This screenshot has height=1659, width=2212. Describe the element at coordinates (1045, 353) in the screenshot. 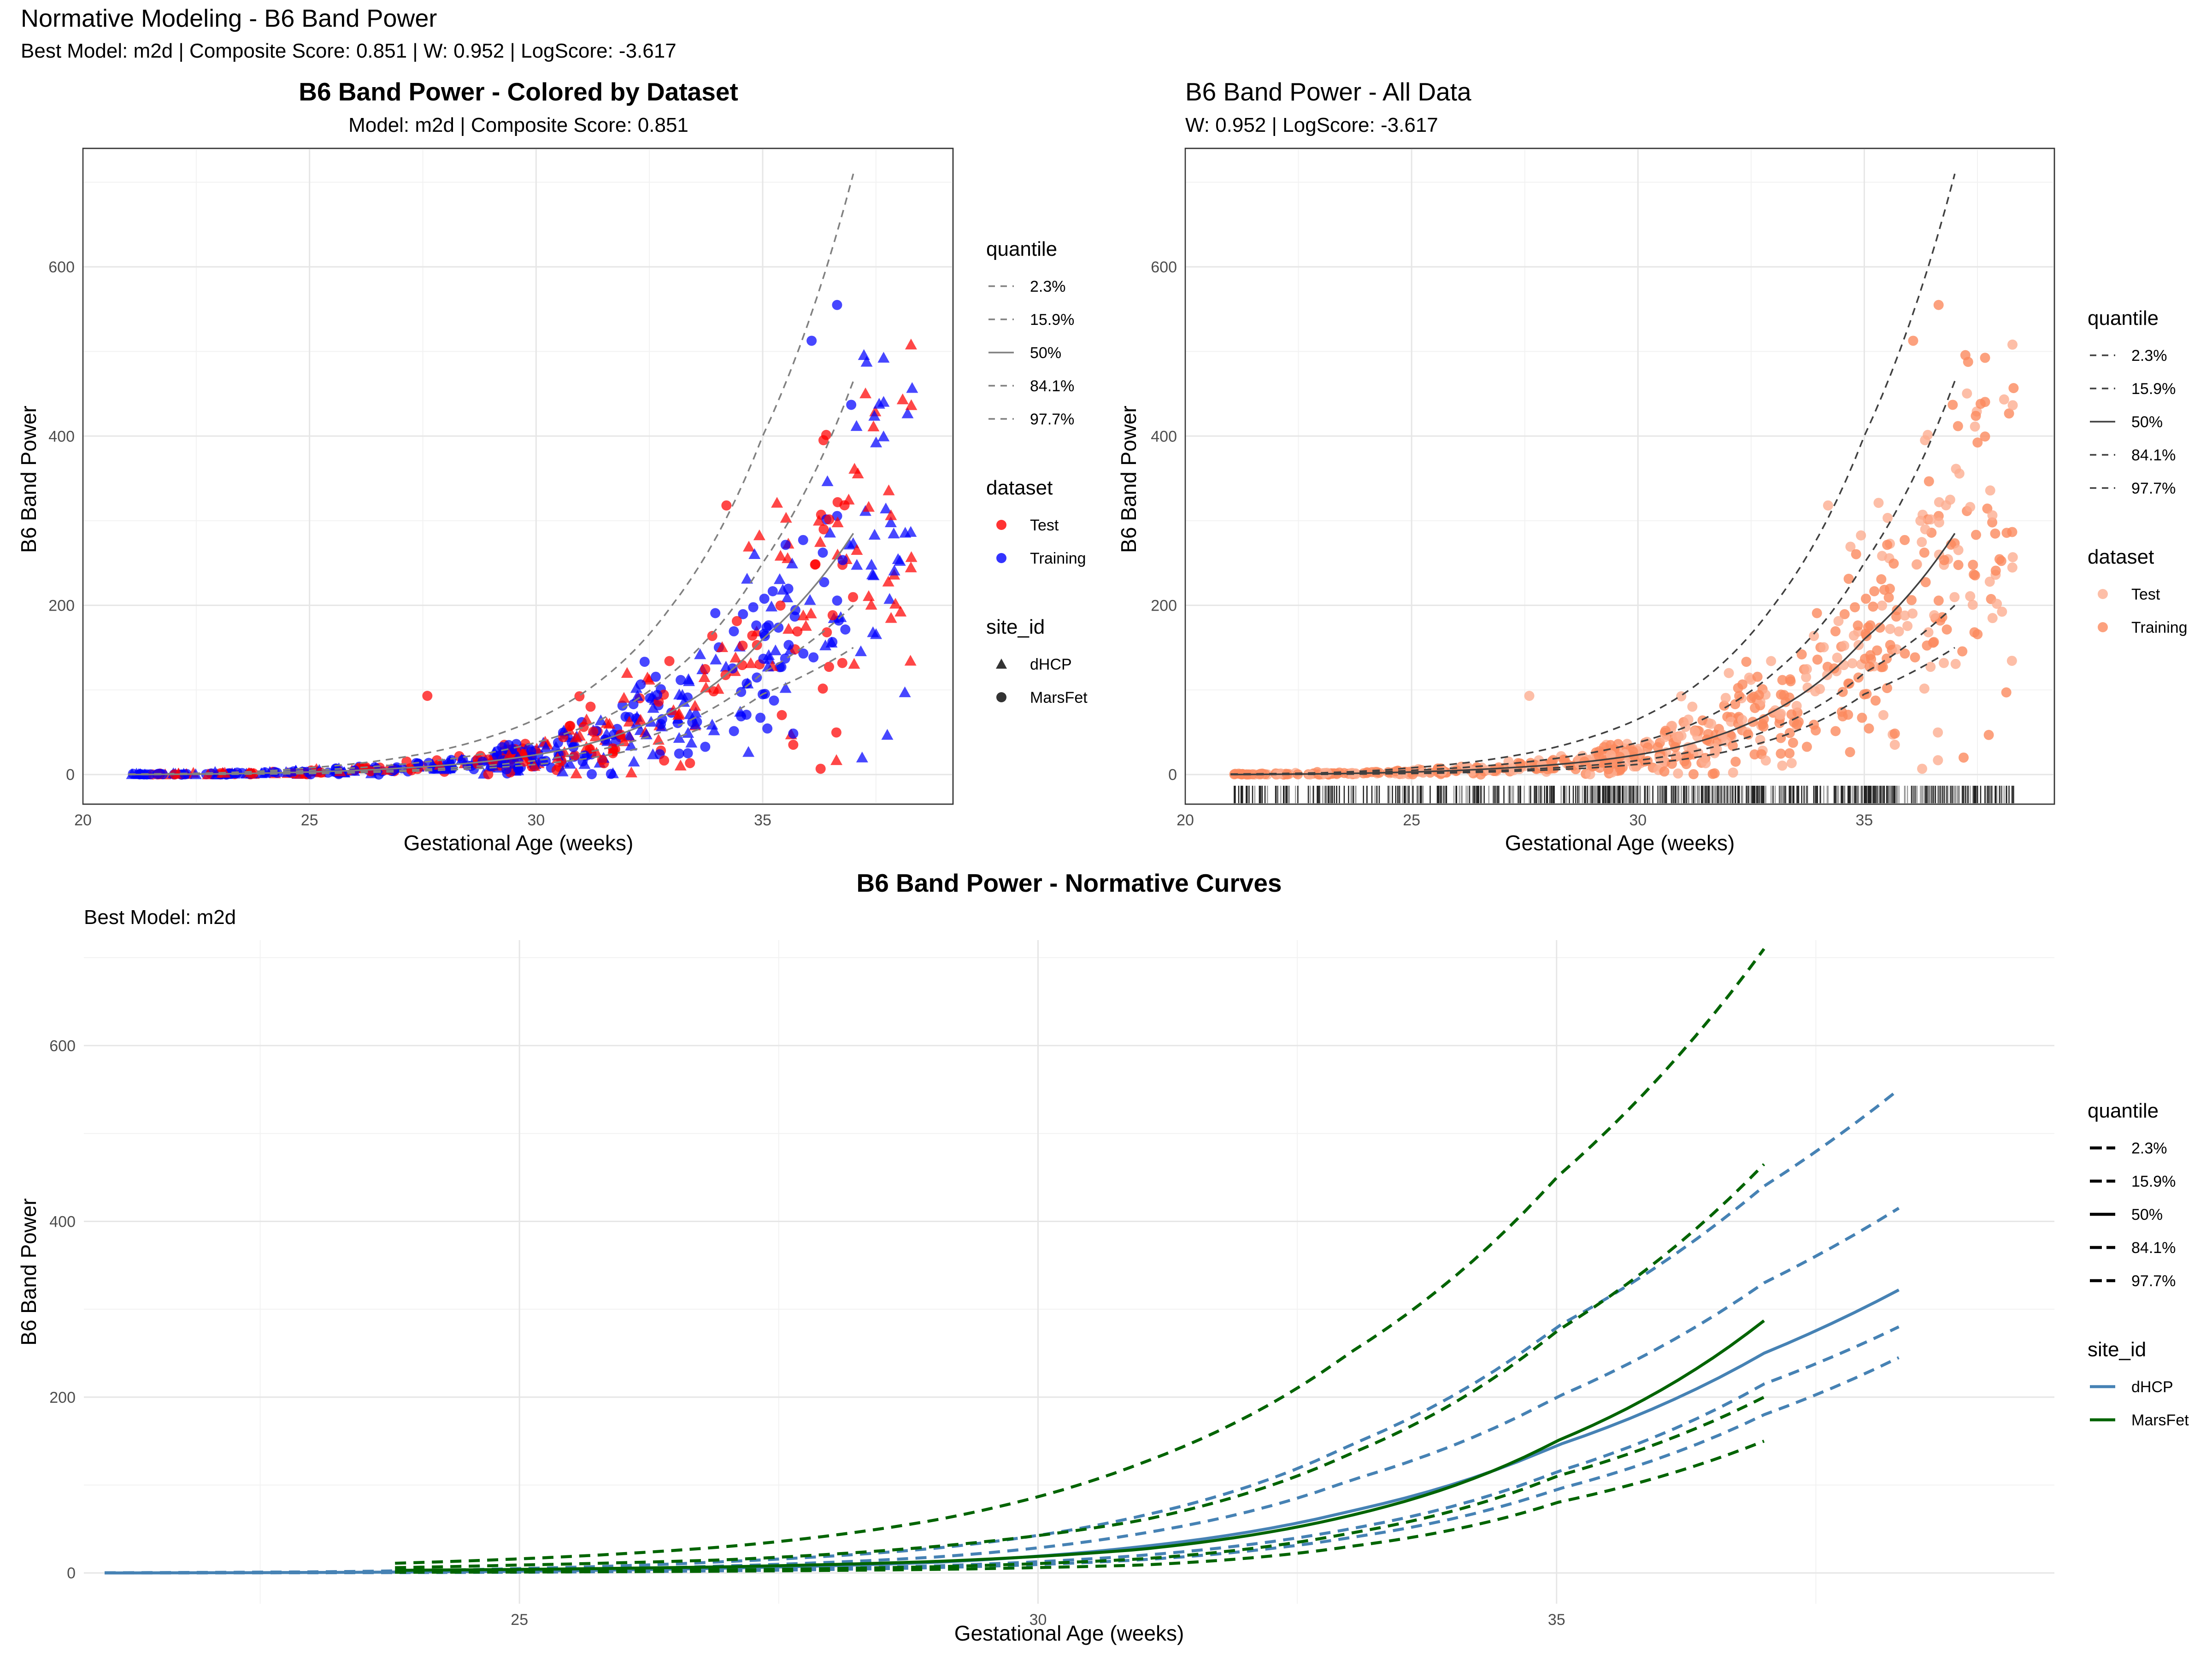

I see `panel-a-legend-item: 50%` at that location.